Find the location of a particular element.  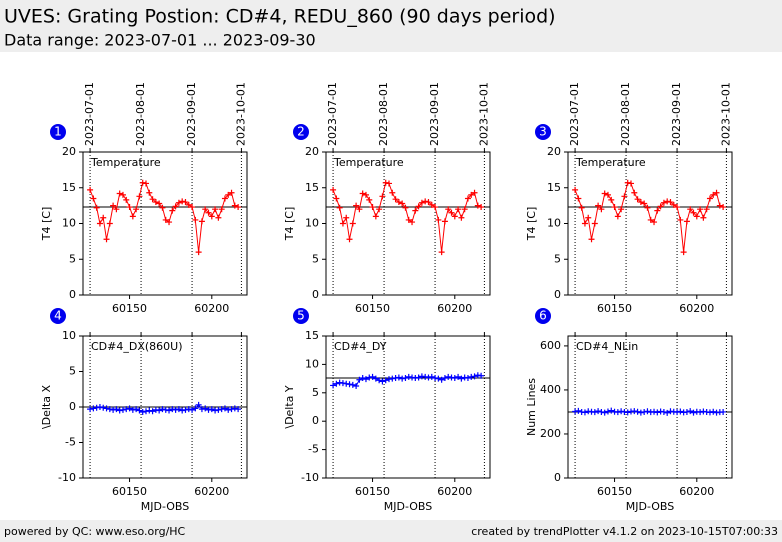

badge-label: 2 is located at coordinates (301, 132).